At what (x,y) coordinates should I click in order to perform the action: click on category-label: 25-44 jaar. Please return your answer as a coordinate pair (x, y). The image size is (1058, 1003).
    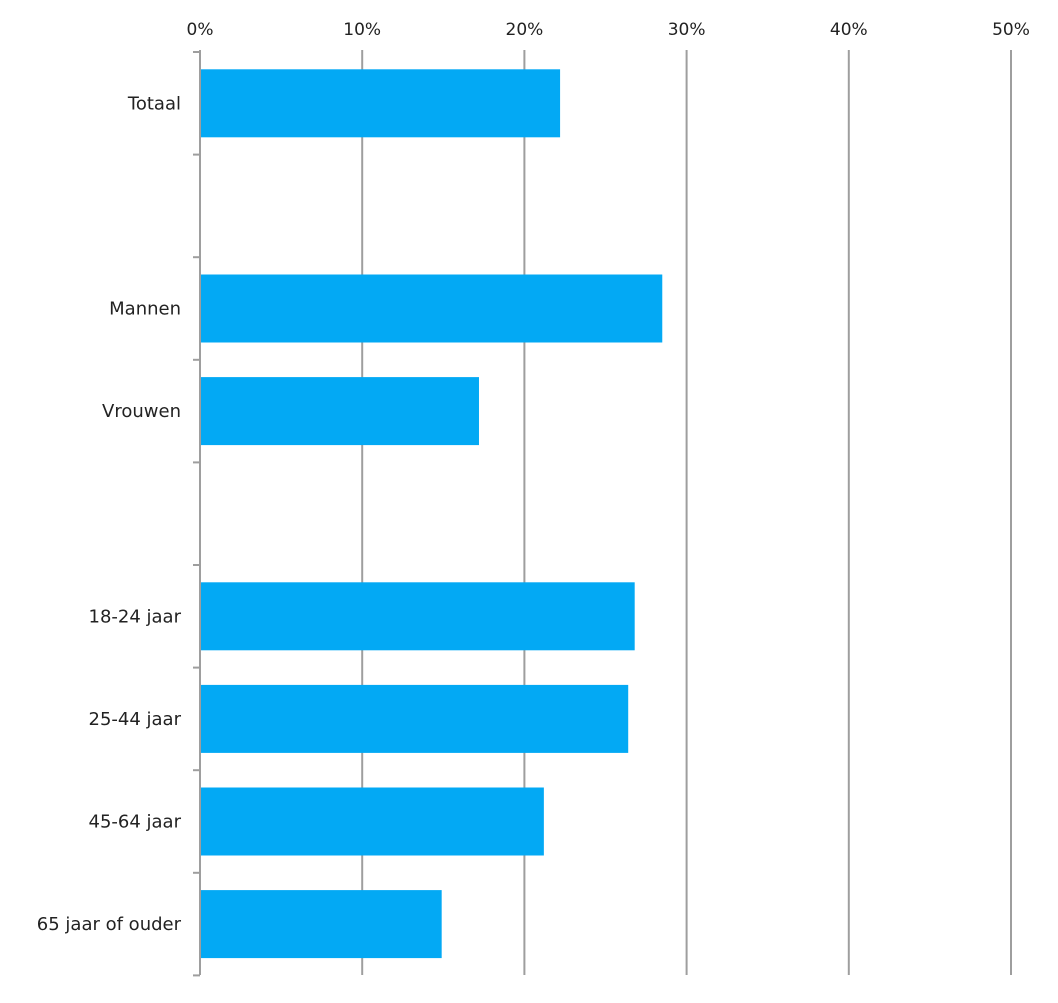
    Looking at the image, I should click on (135, 719).